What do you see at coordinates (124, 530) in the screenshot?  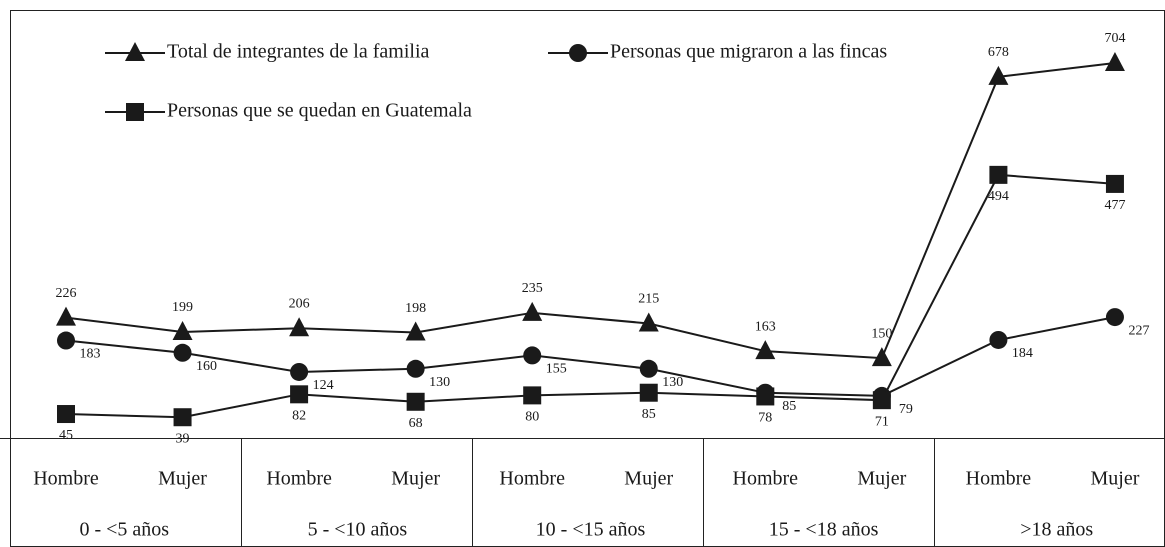 I see `group-label: 0 - <5 años` at bounding box center [124, 530].